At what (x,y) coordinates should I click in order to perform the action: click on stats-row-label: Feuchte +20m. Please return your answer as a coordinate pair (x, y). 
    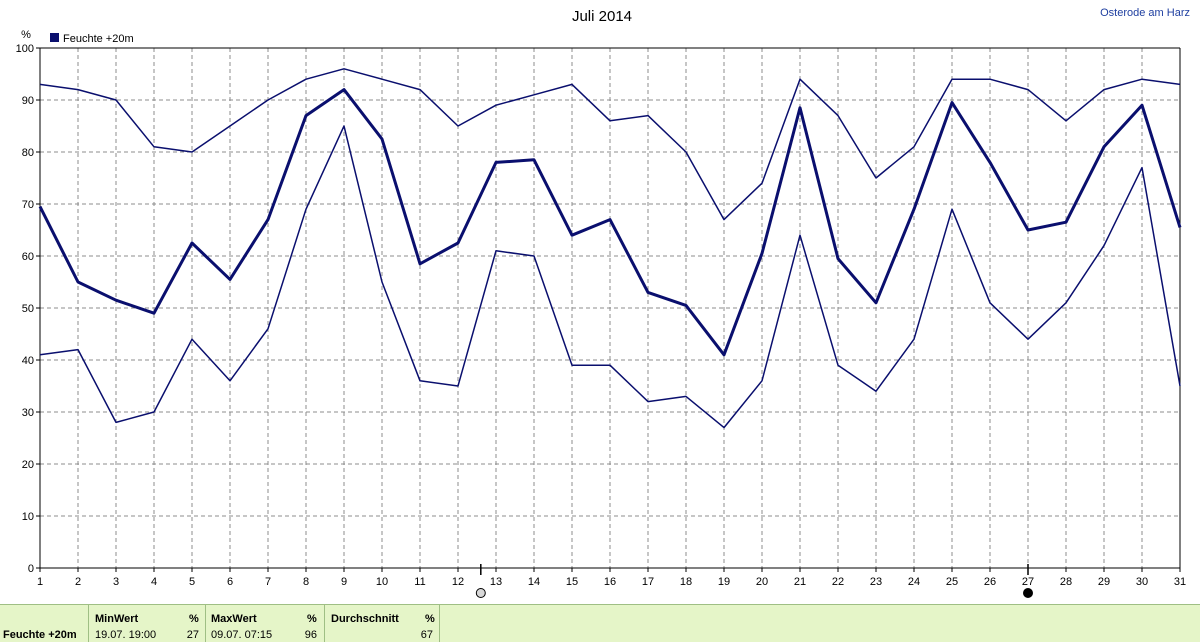
    Looking at the image, I should click on (40, 635).